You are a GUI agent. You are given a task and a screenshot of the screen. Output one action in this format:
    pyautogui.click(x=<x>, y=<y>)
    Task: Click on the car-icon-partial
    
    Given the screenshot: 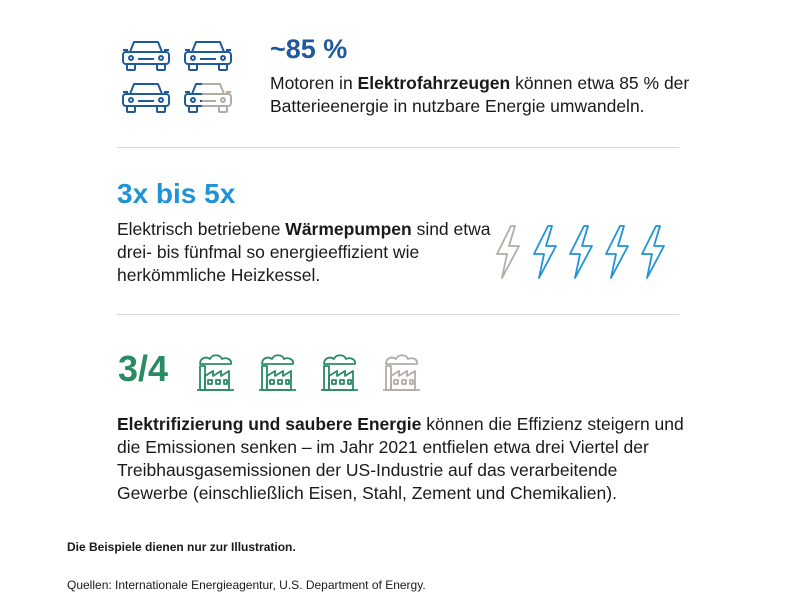 What is the action you would take?
    pyautogui.click(x=208, y=98)
    